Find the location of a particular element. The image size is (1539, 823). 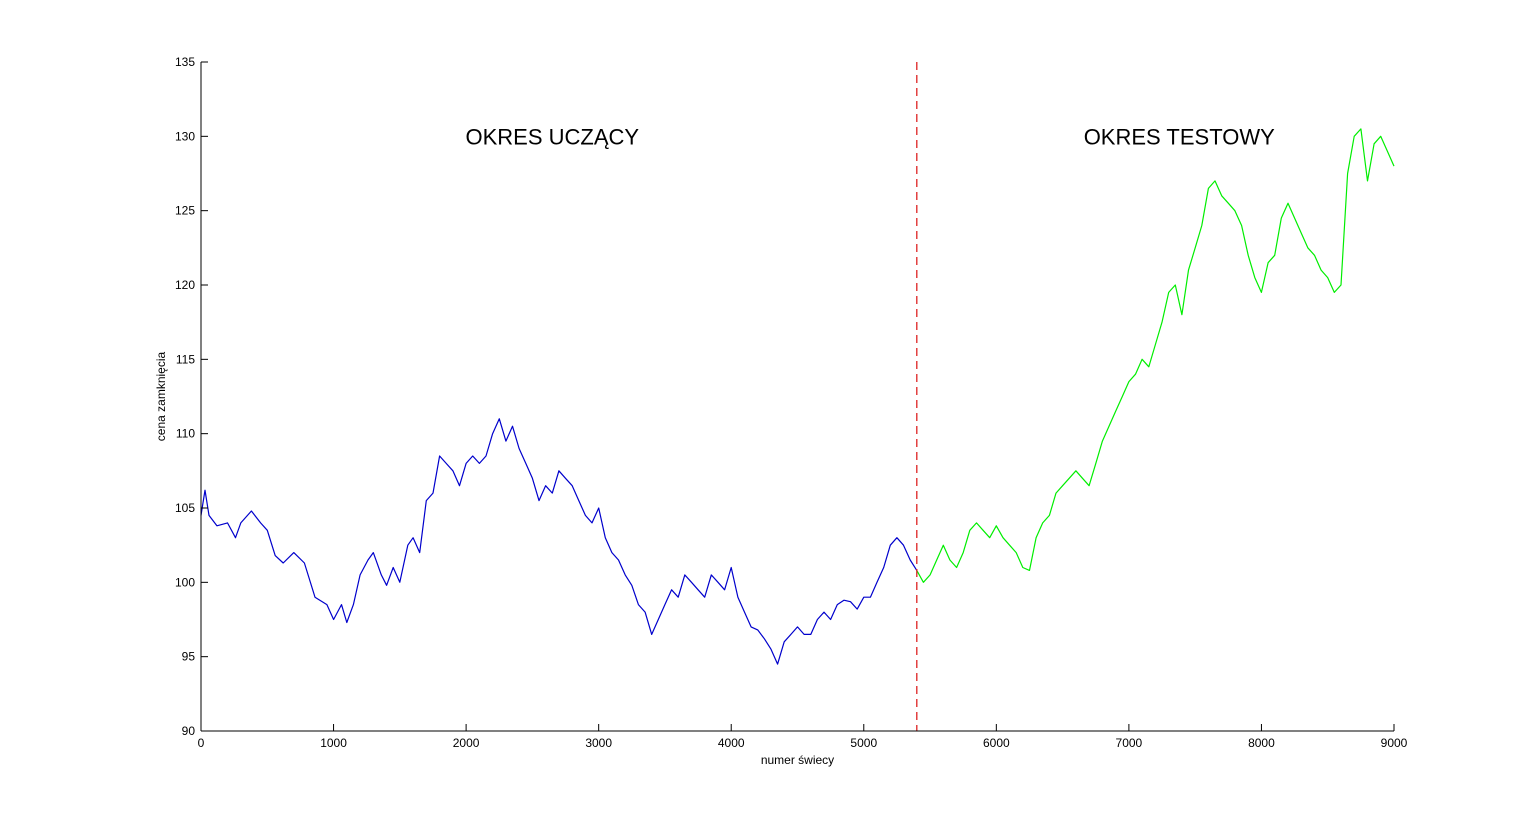

y-tick-label: 105 is located at coordinates (185, 508).